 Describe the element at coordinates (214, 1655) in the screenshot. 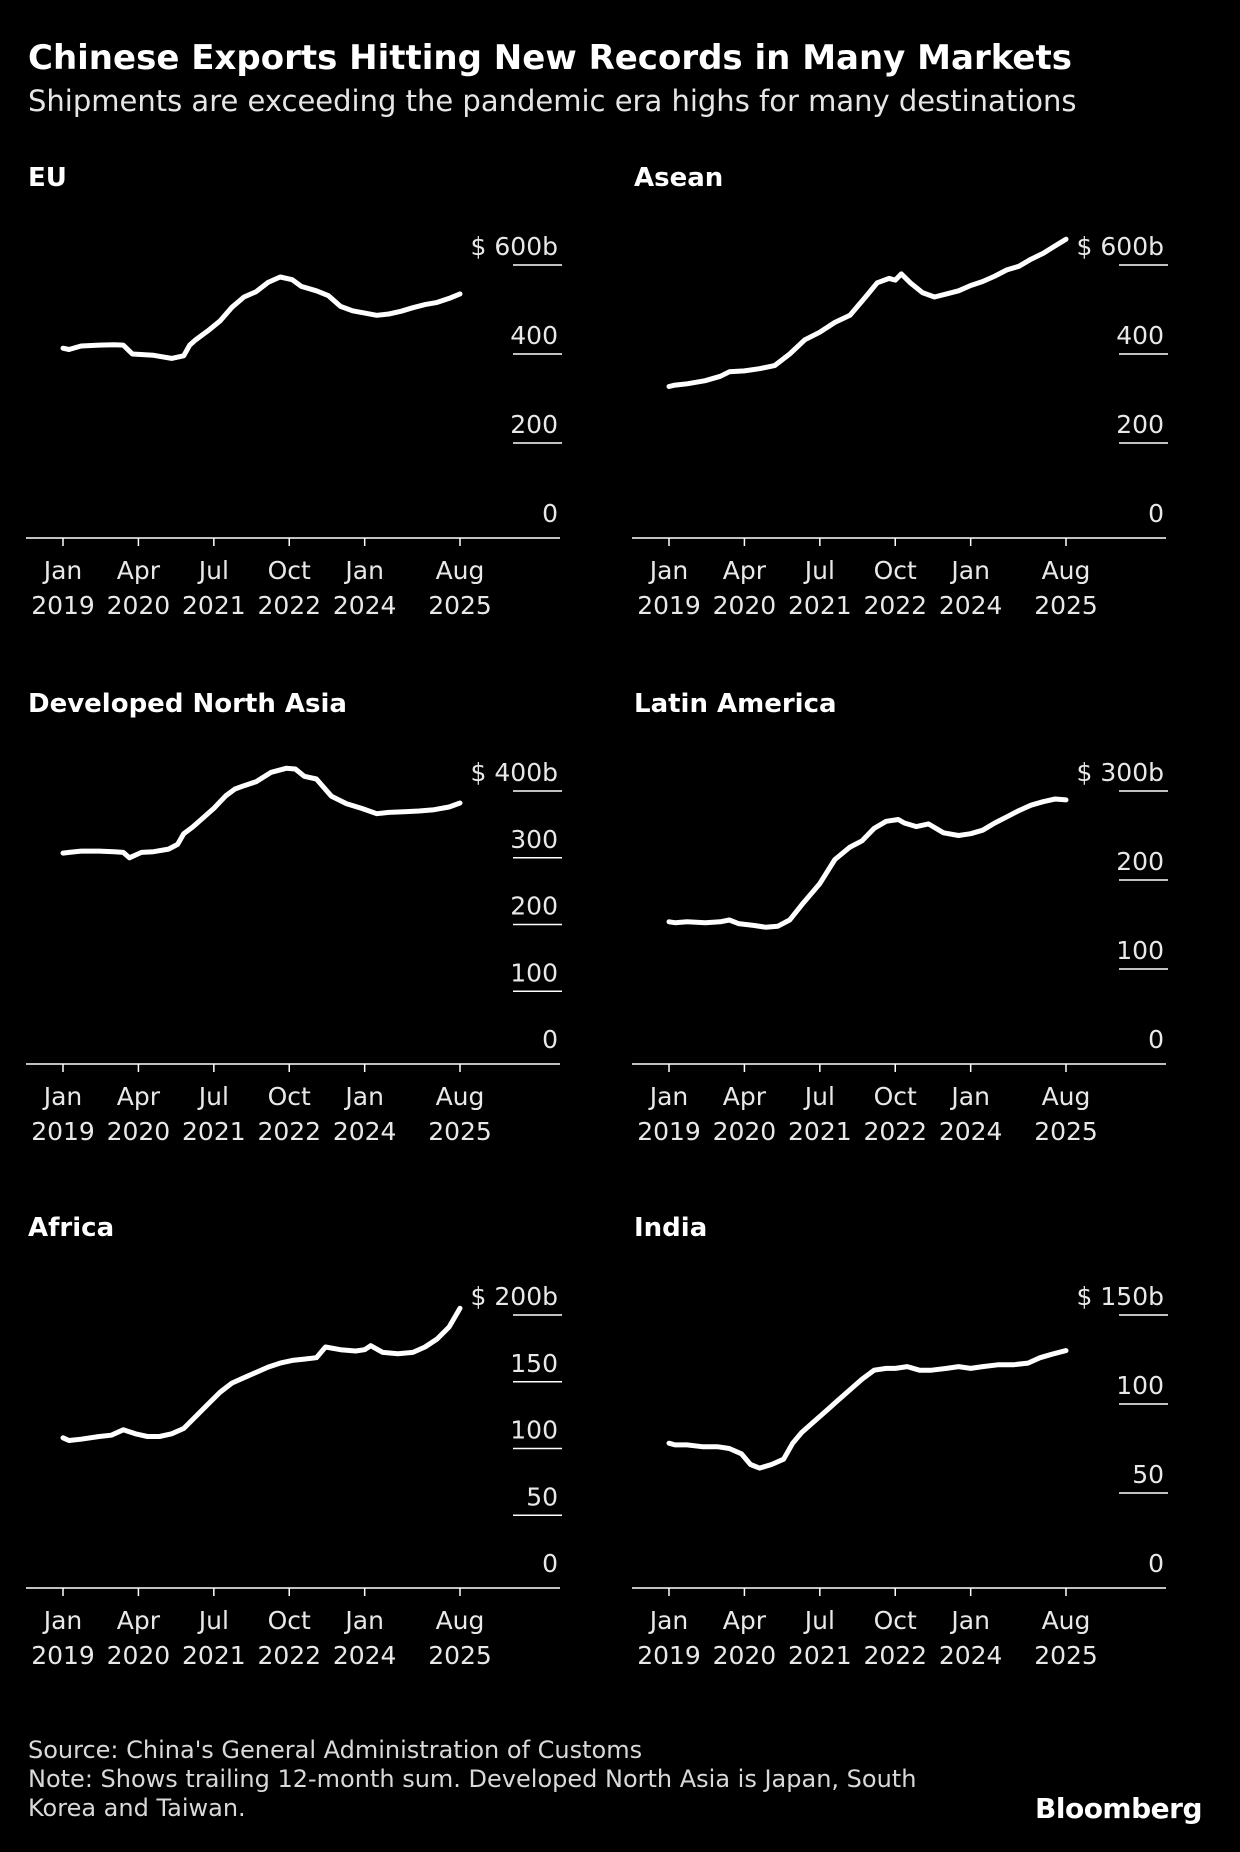

I see `x-tick-year-africa: 2021` at that location.